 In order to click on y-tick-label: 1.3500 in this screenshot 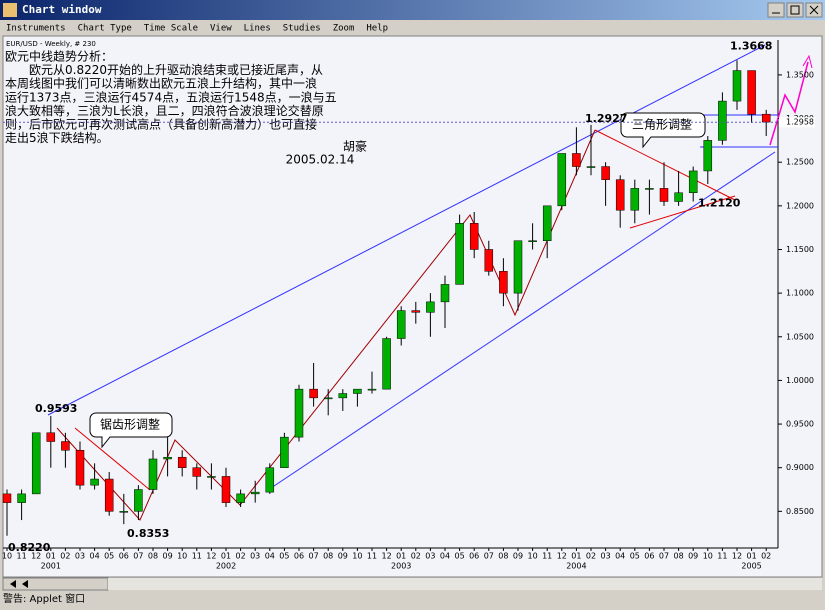, I will do `click(800, 74)`.